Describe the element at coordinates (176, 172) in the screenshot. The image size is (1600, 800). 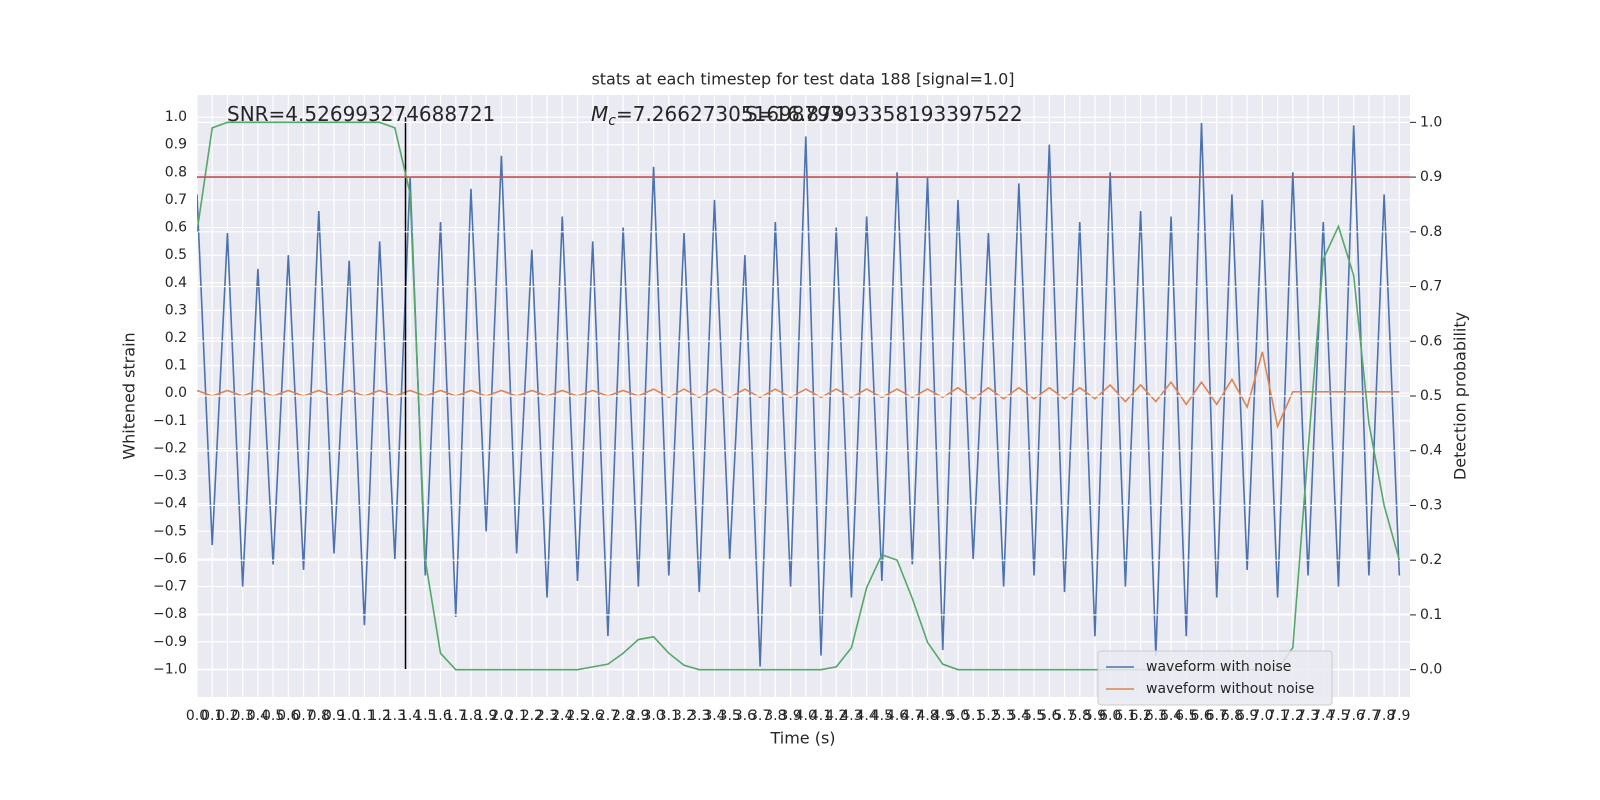
I see `y-tick-label: 0.8` at that location.